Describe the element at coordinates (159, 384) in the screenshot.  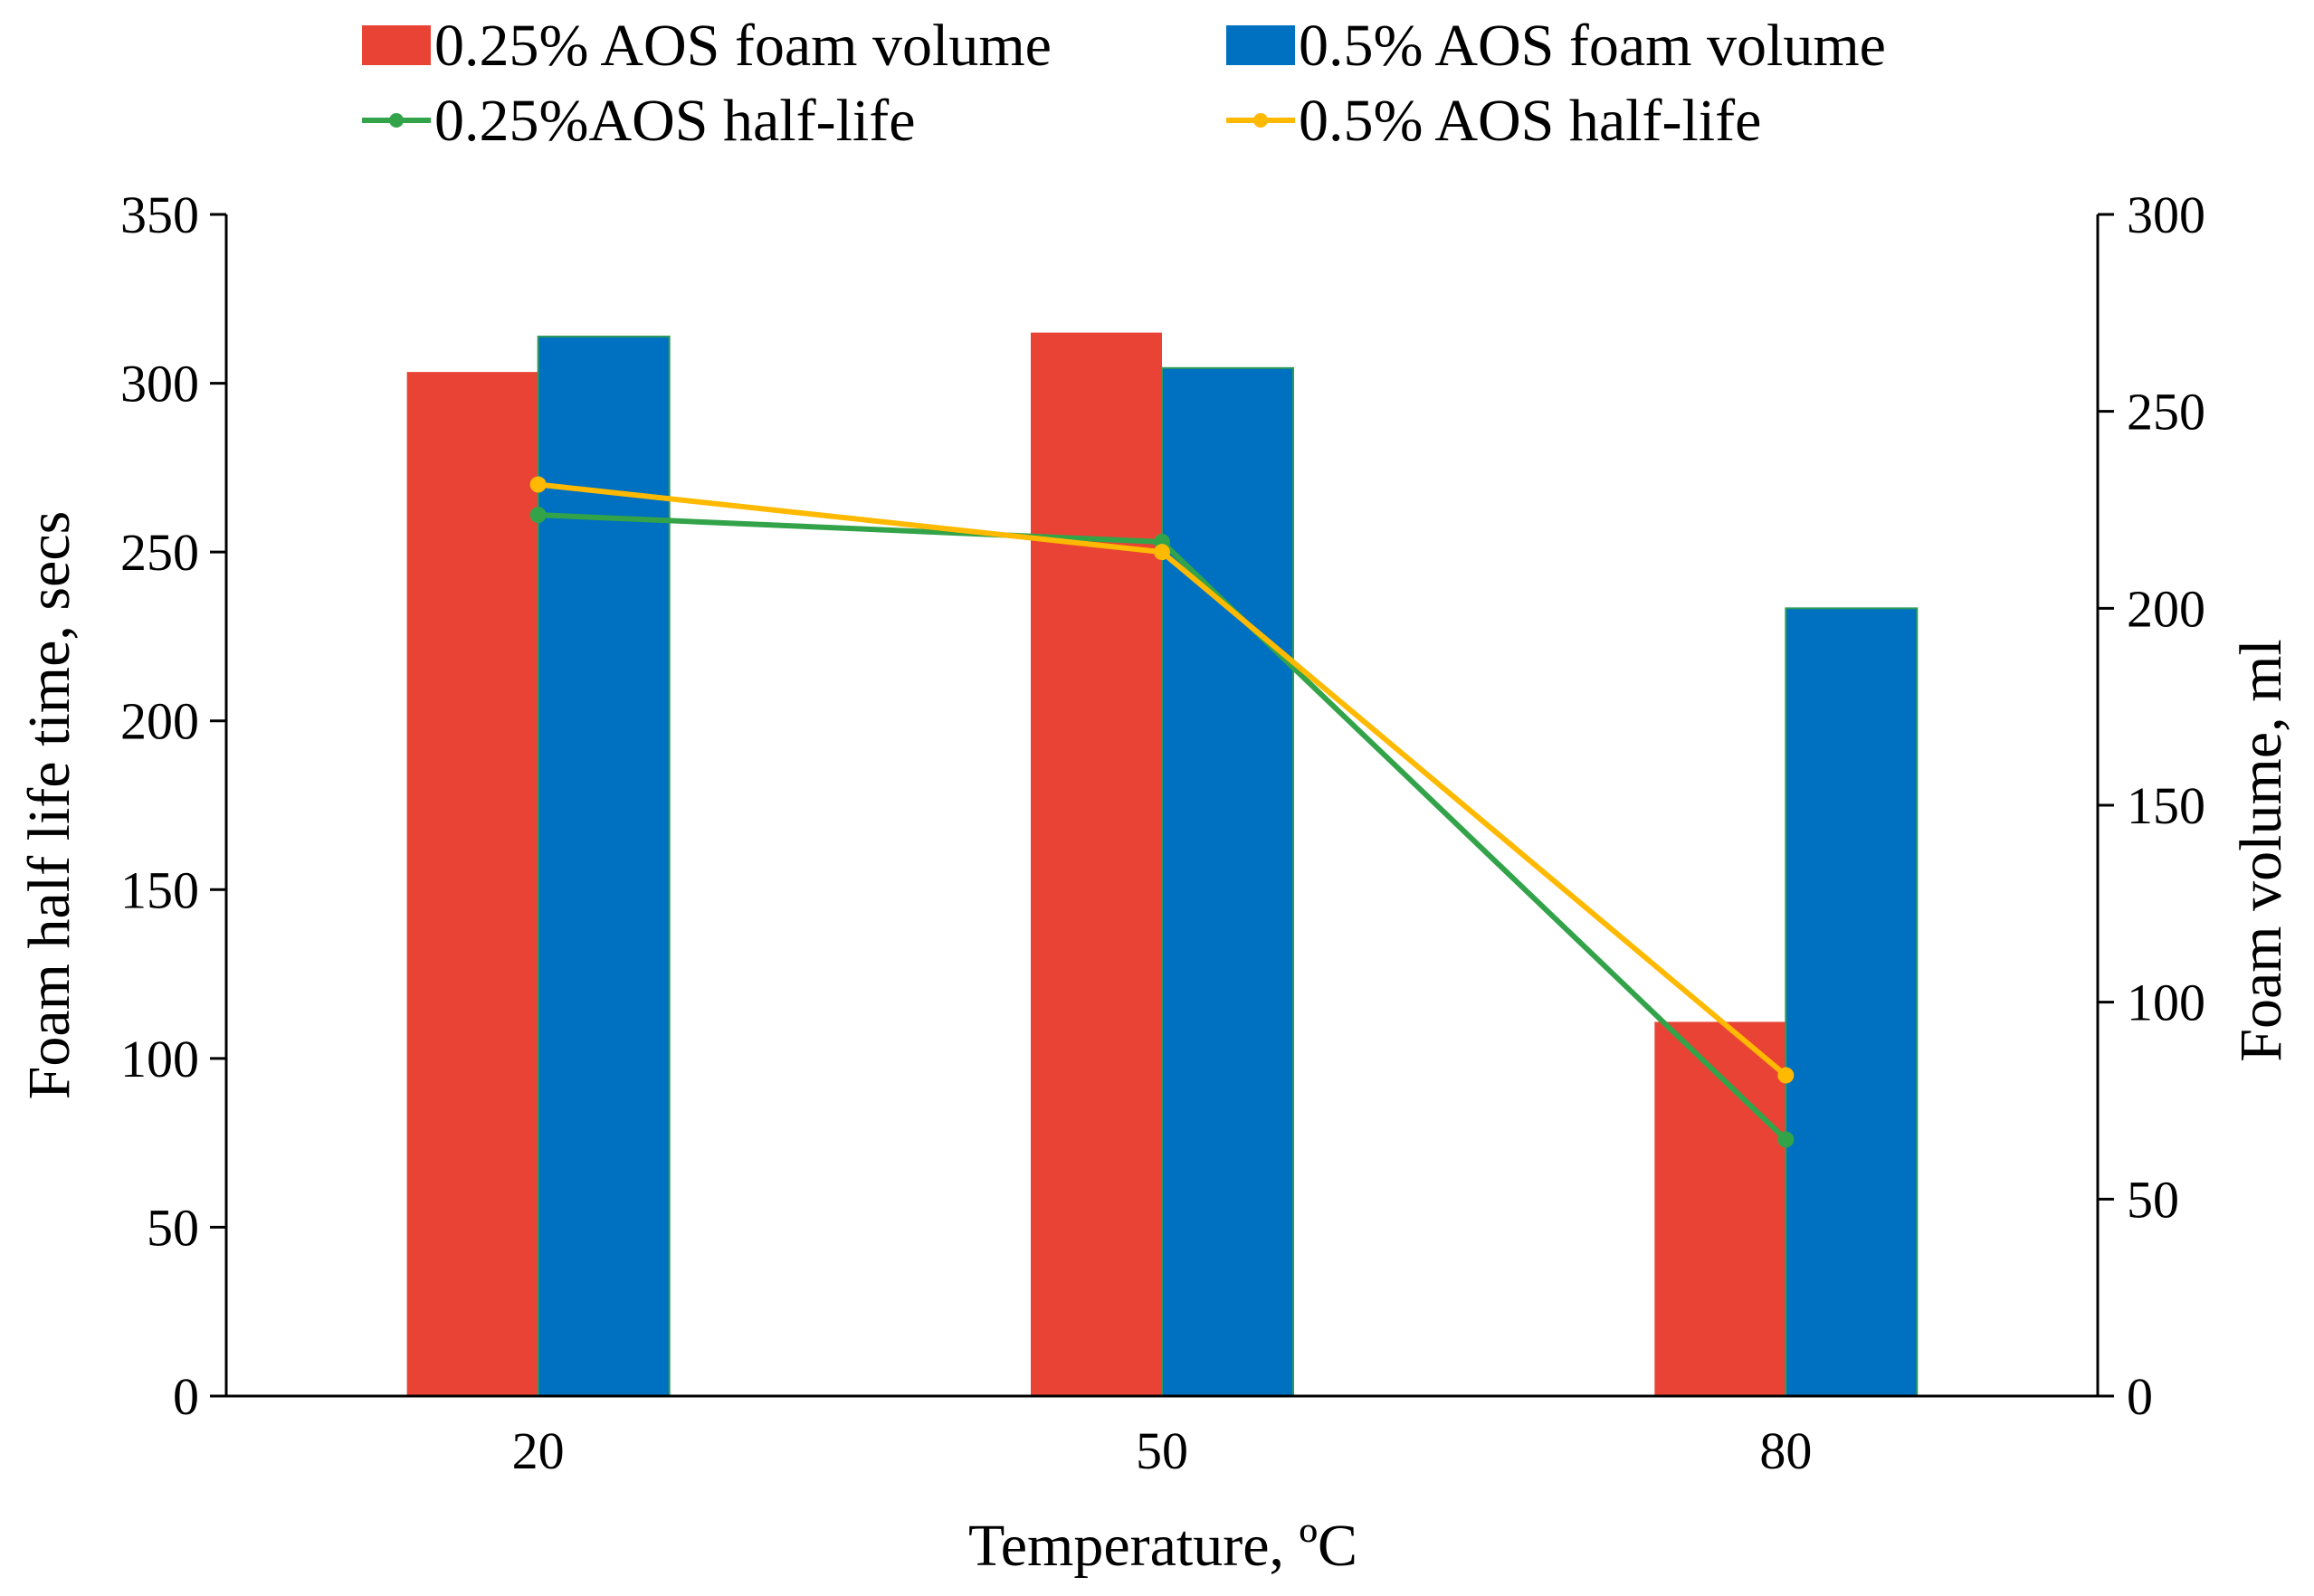
I see `y-tick-label: 300` at that location.